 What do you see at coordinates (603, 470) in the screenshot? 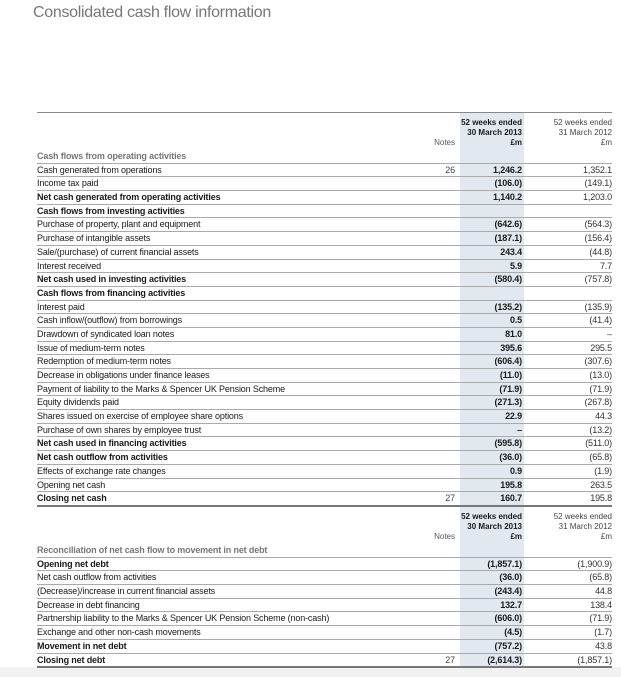
I see `previous-year-value: (1.9)` at bounding box center [603, 470].